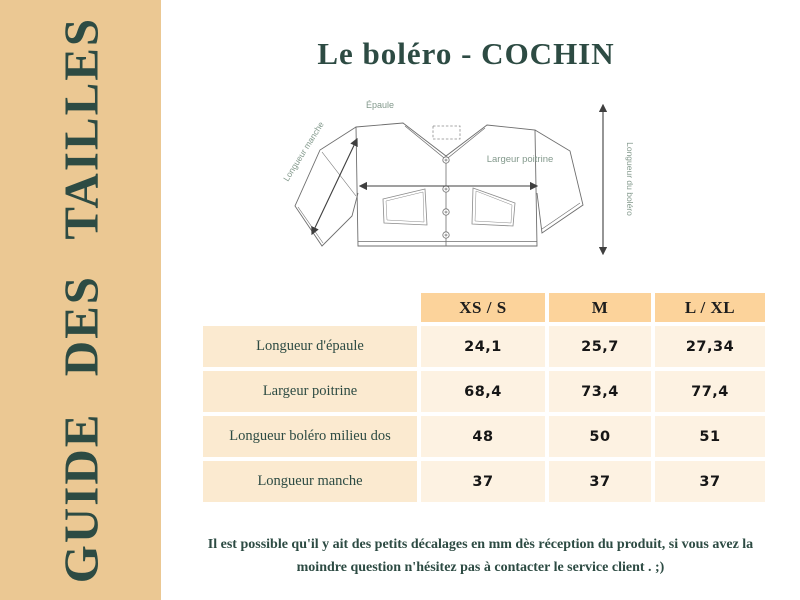  What do you see at coordinates (600, 346) in the screenshot?
I see `size-value: 25,7` at bounding box center [600, 346].